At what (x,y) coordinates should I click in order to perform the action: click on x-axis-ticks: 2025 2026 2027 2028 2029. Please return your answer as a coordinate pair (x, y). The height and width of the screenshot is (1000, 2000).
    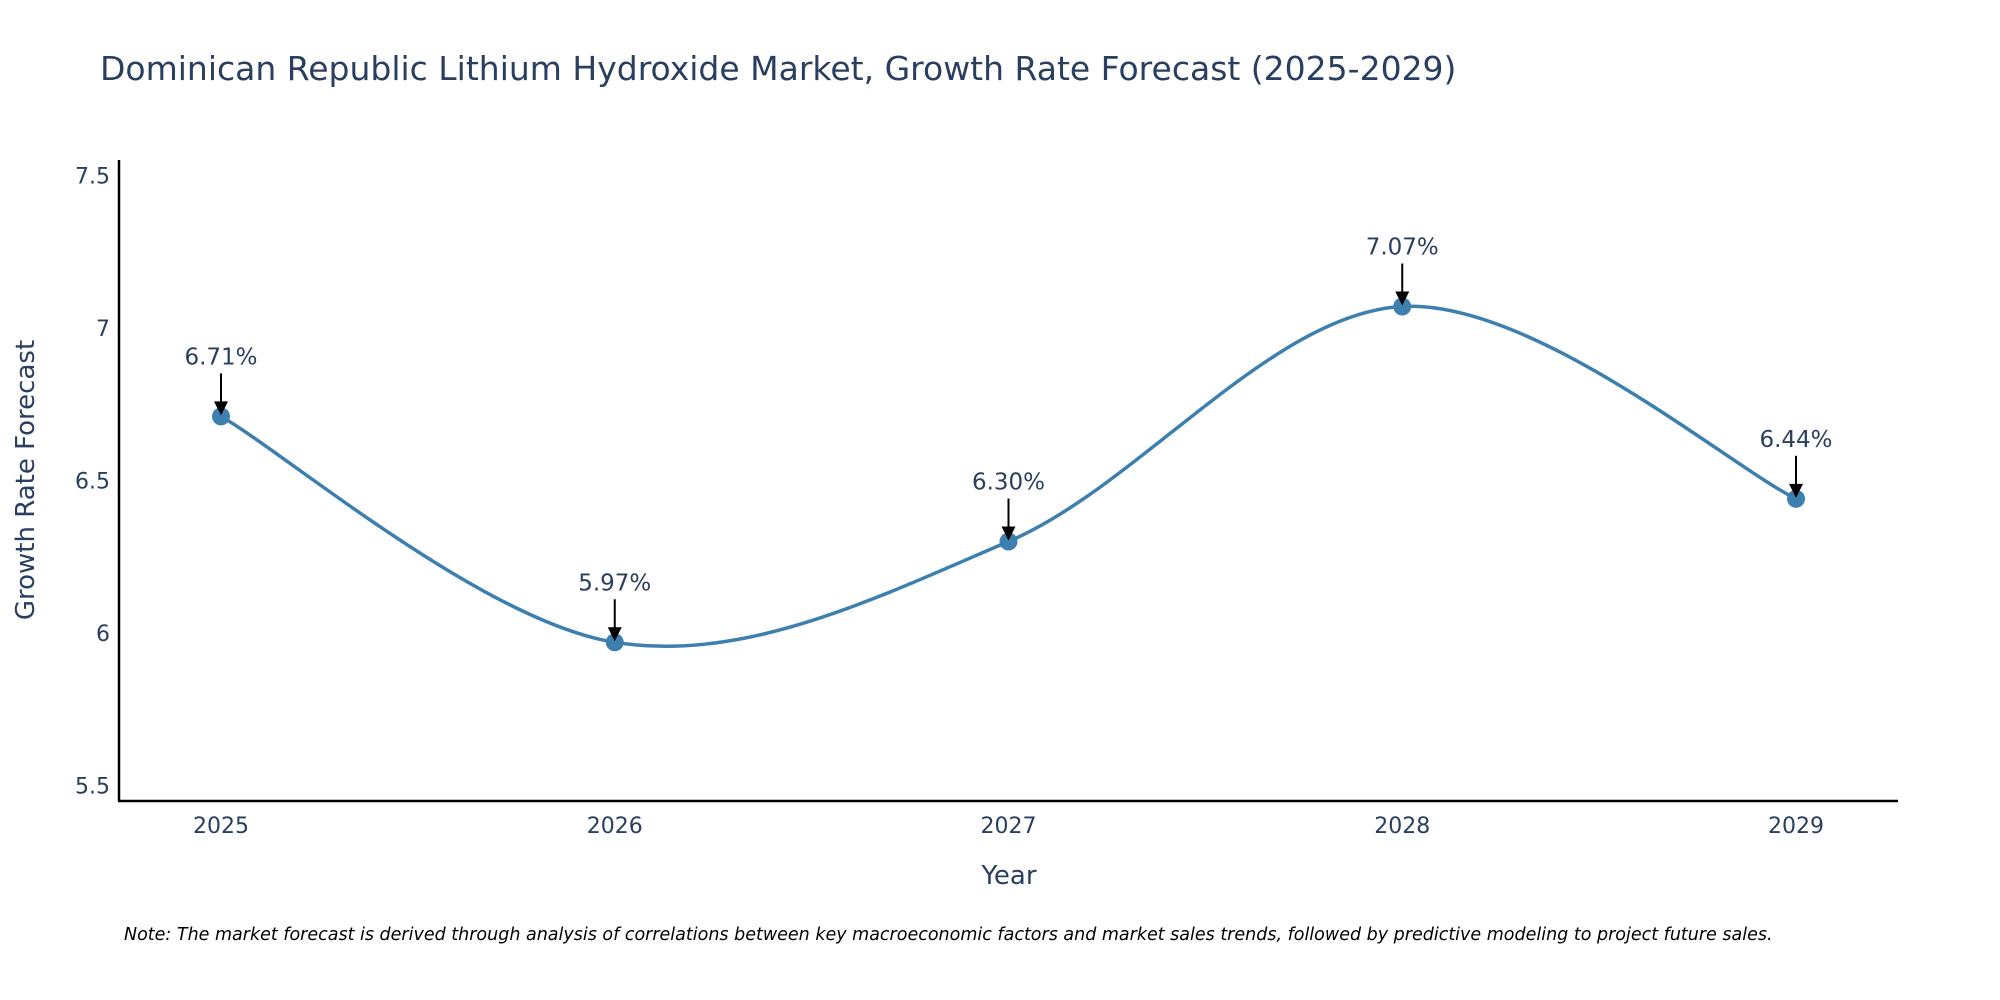
    Looking at the image, I should click on (1008, 826).